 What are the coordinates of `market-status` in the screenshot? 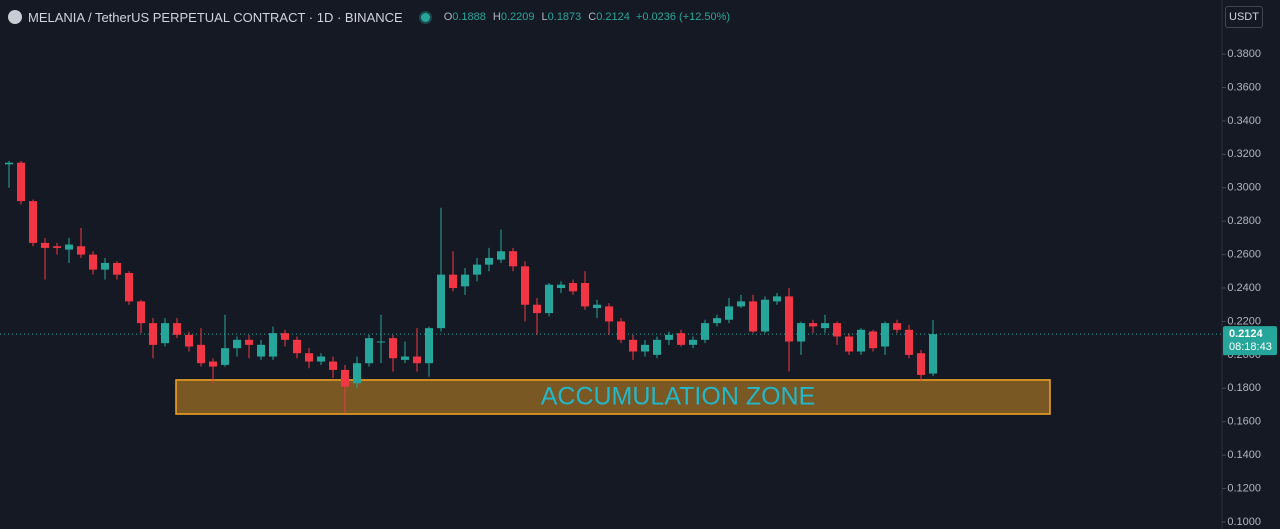 It's located at (425, 17).